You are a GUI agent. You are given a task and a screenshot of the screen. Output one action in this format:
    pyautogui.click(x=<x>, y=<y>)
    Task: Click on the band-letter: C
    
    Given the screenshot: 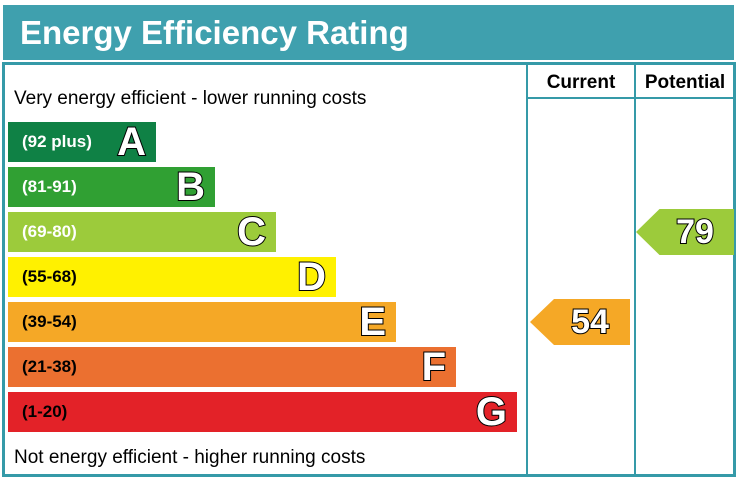 What is the action you would take?
    pyautogui.click(x=251, y=232)
    